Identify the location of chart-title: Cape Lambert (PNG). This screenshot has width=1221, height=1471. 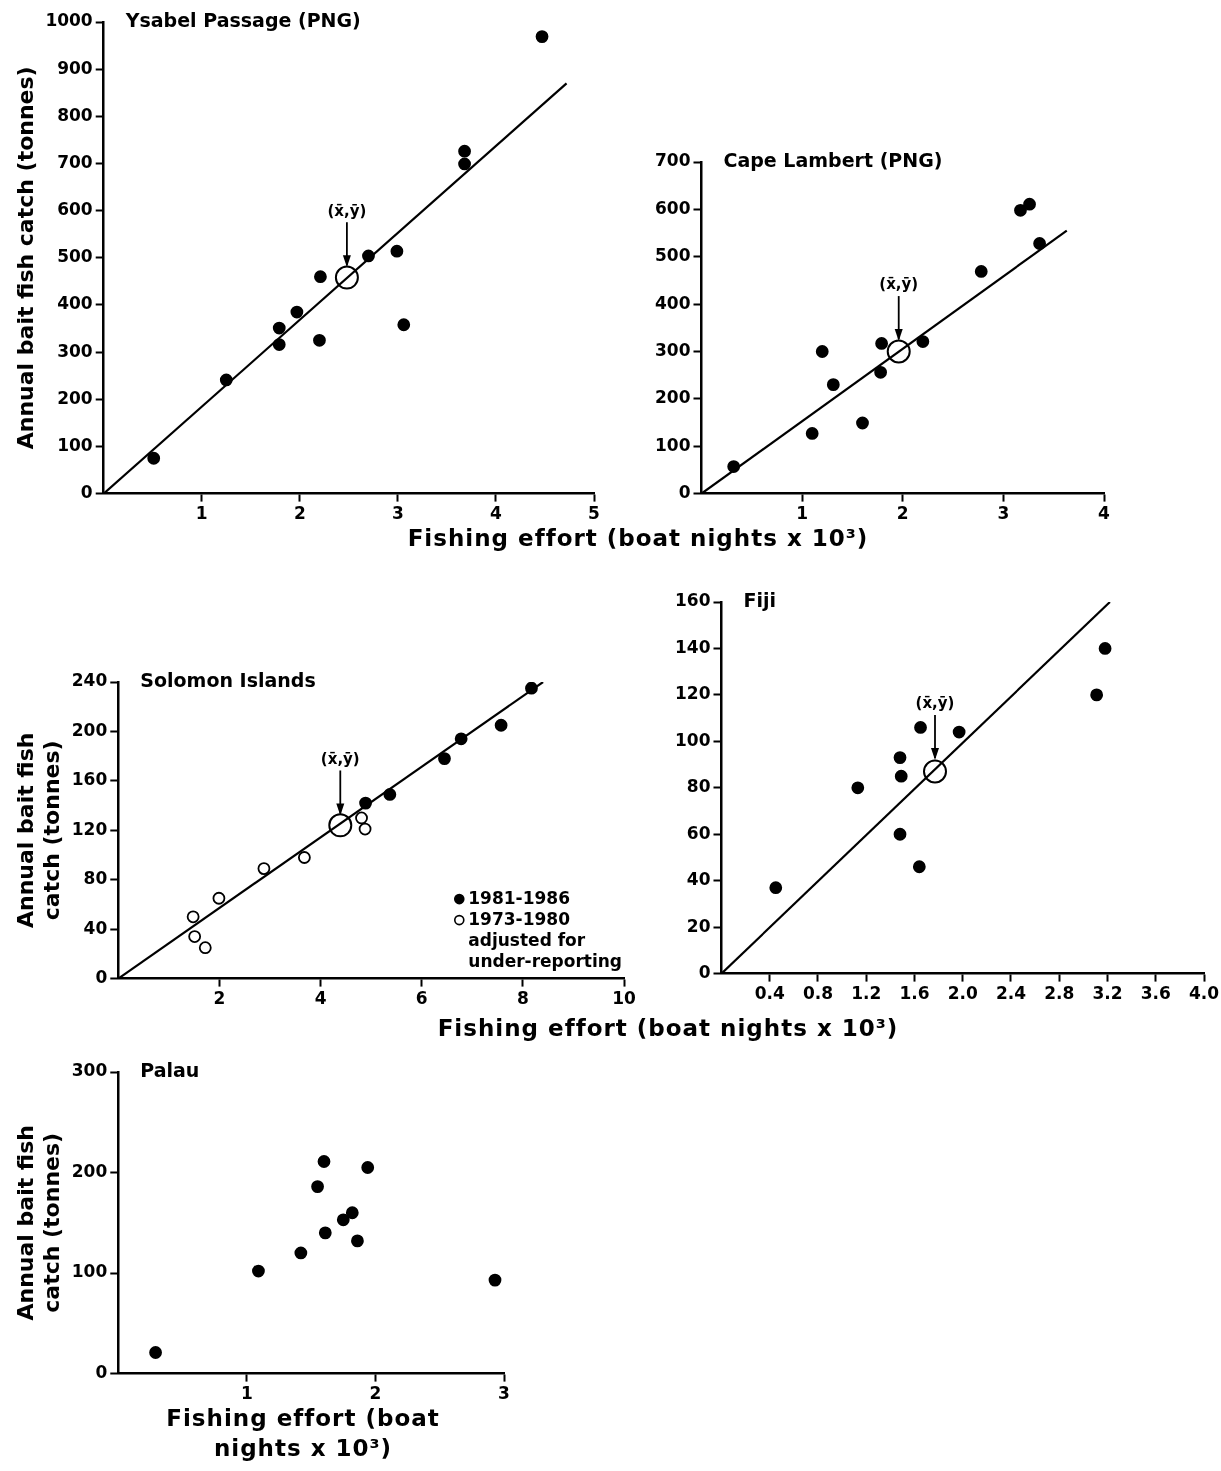
(833, 159).